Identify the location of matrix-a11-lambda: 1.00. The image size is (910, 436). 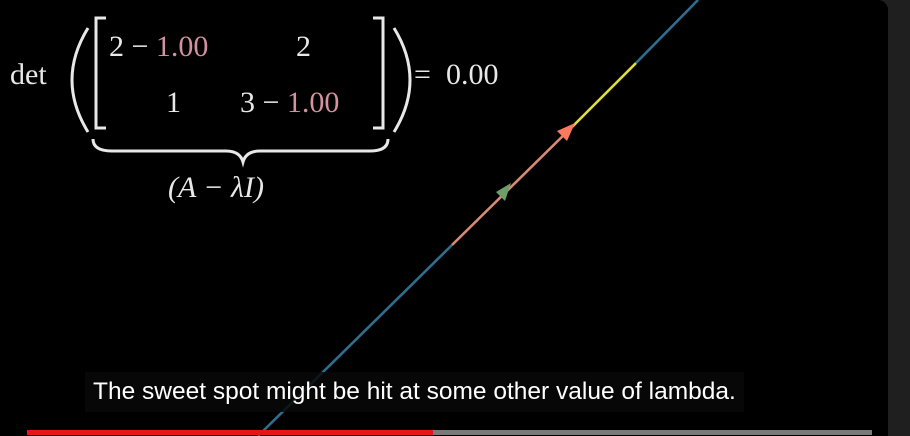
(182, 46).